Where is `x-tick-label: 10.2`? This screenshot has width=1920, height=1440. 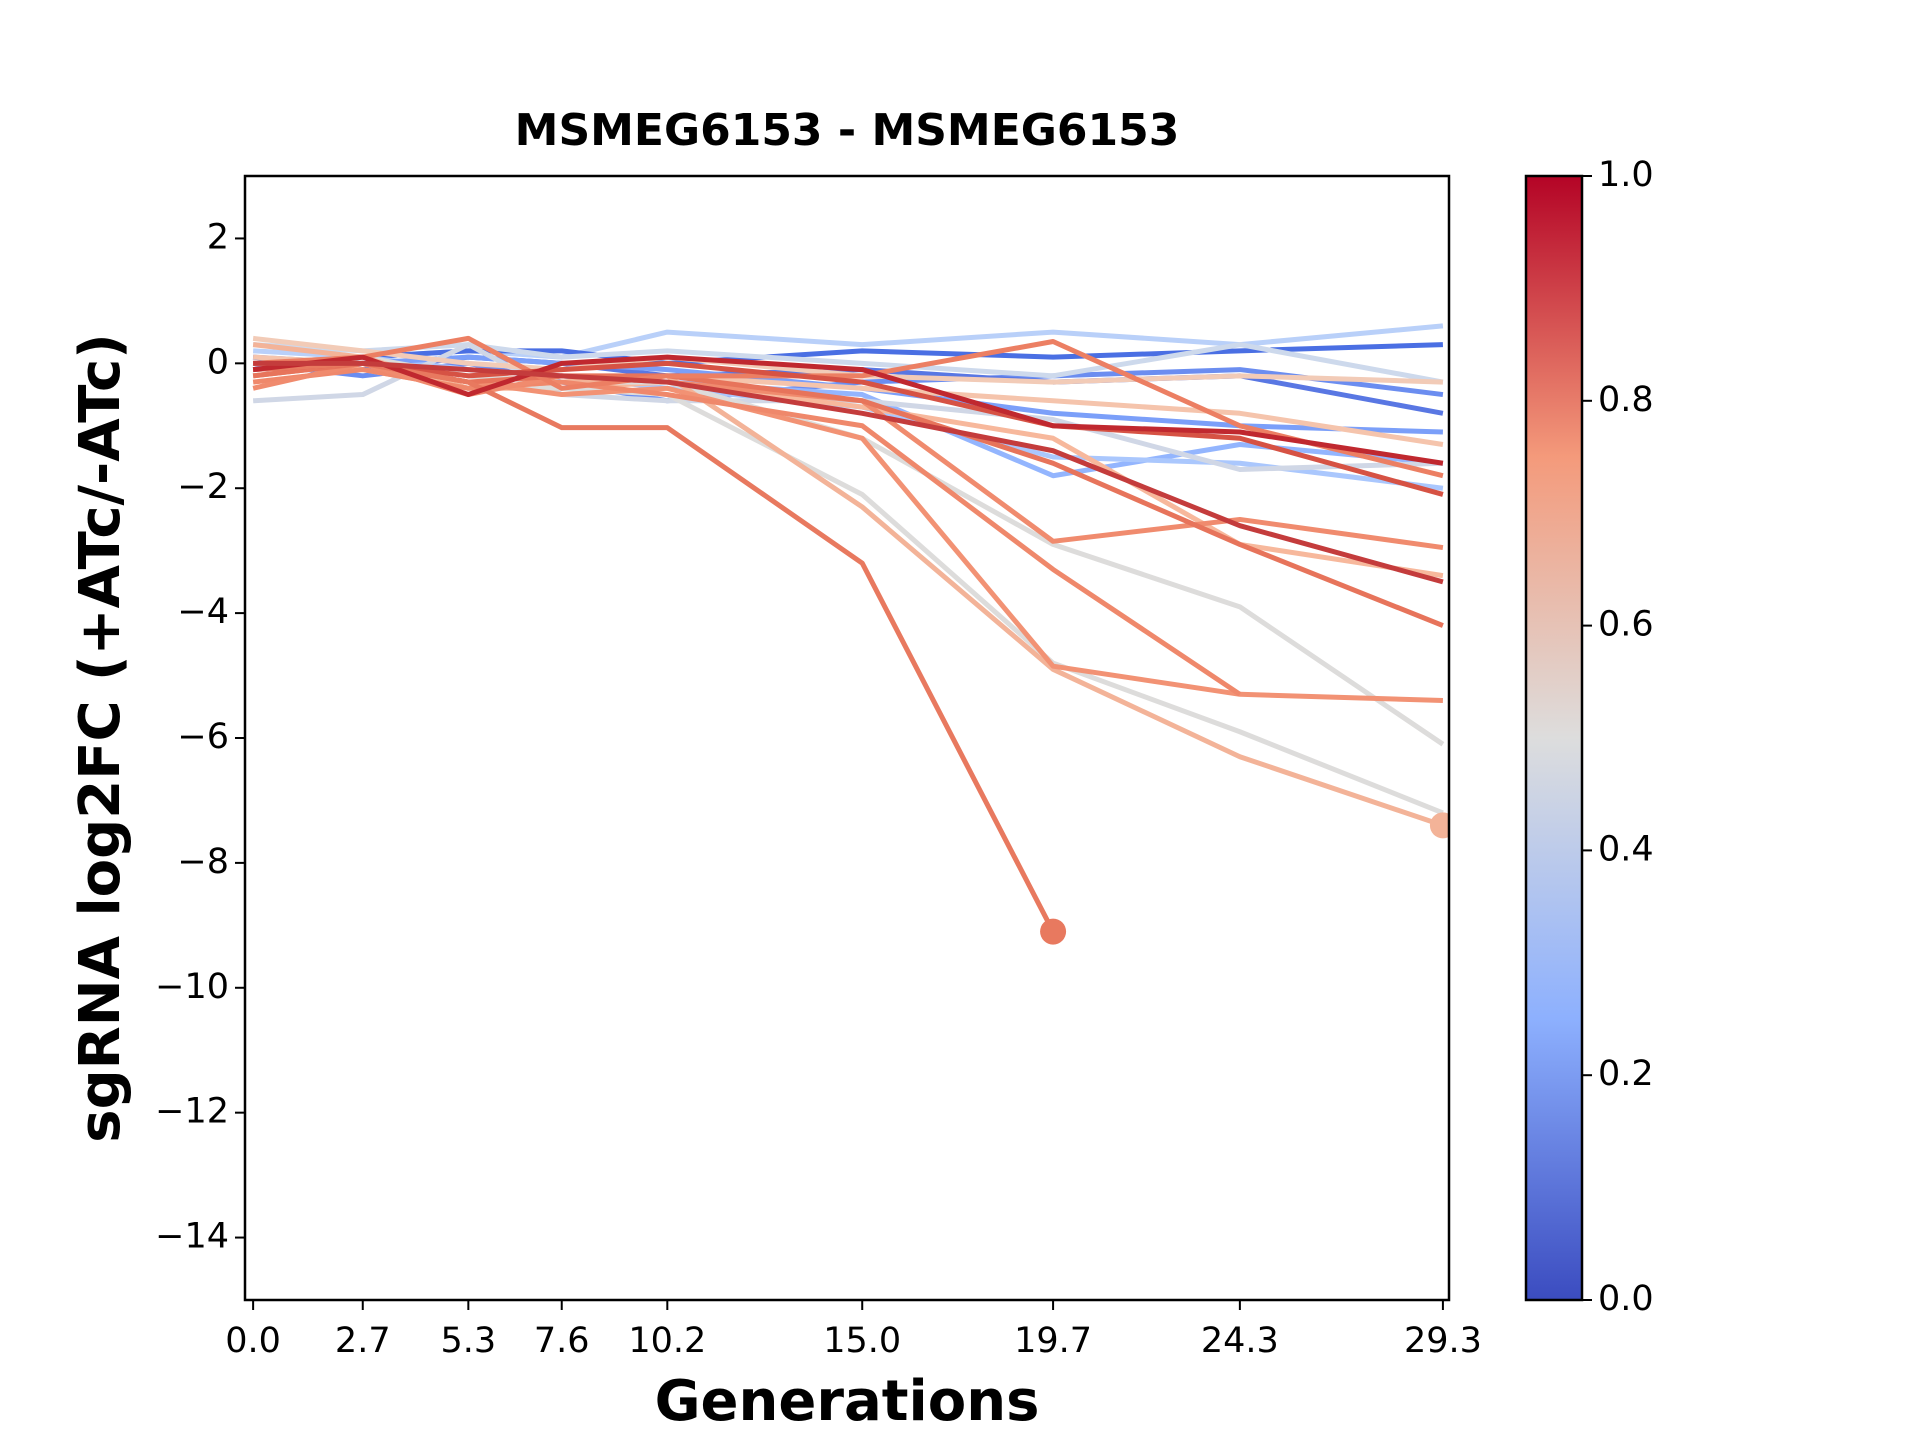 x-tick-label: 10.2 is located at coordinates (667, 1341).